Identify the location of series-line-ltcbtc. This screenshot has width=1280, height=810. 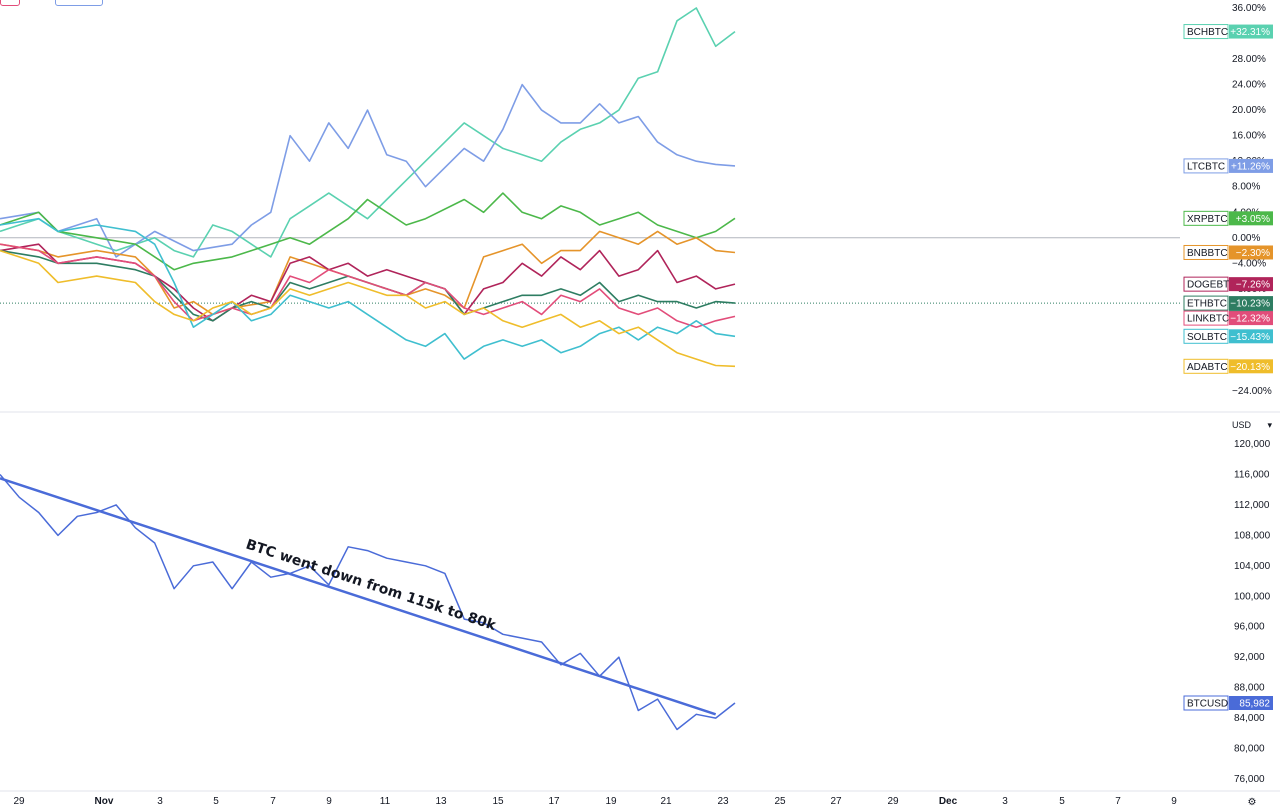
(368, 170).